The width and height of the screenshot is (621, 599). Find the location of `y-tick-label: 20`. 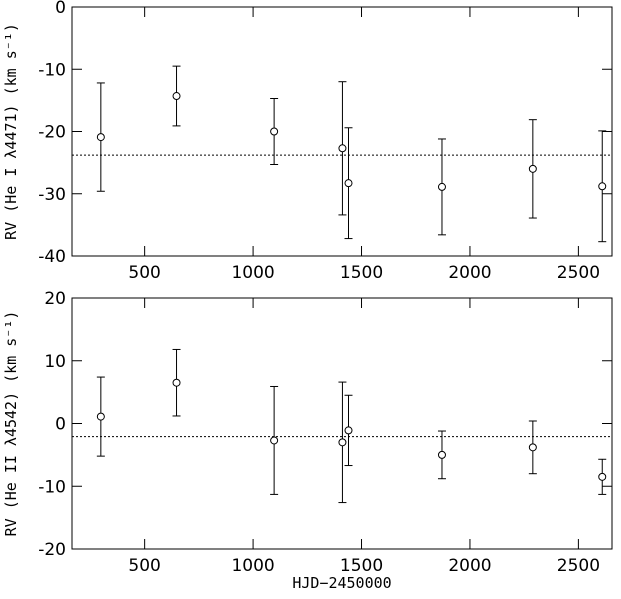

y-tick-label: 20 is located at coordinates (55, 299).